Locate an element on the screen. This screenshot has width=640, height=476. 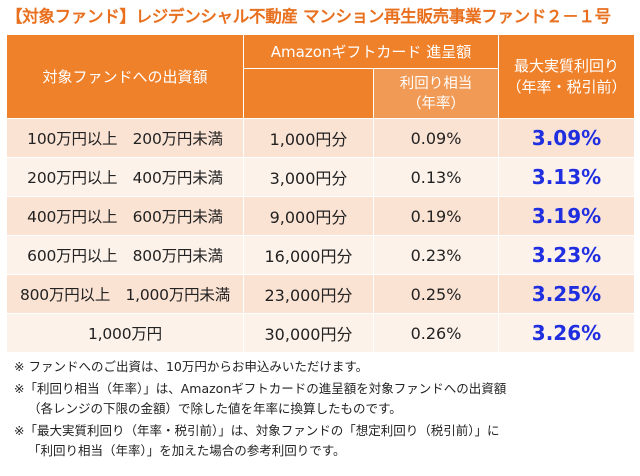
cell-yield-equiv: 0.23% is located at coordinates (436, 255).